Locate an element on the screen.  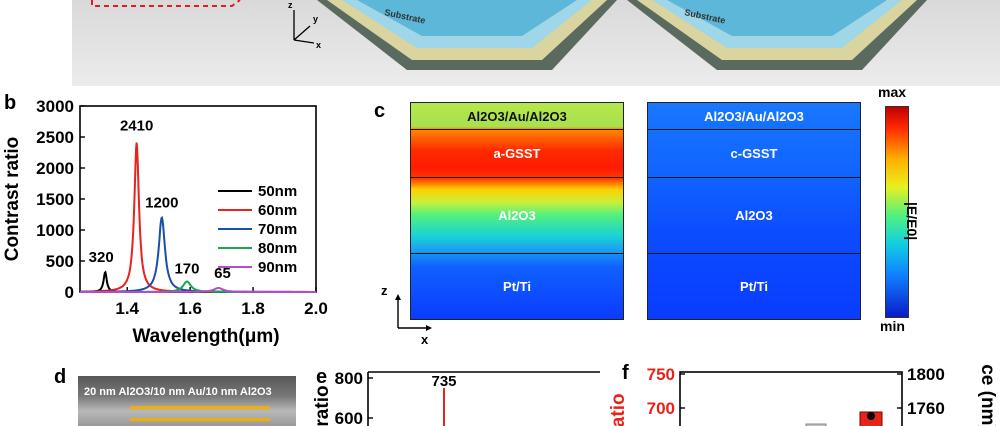
panel-label-e: e is located at coordinates (322, 377).